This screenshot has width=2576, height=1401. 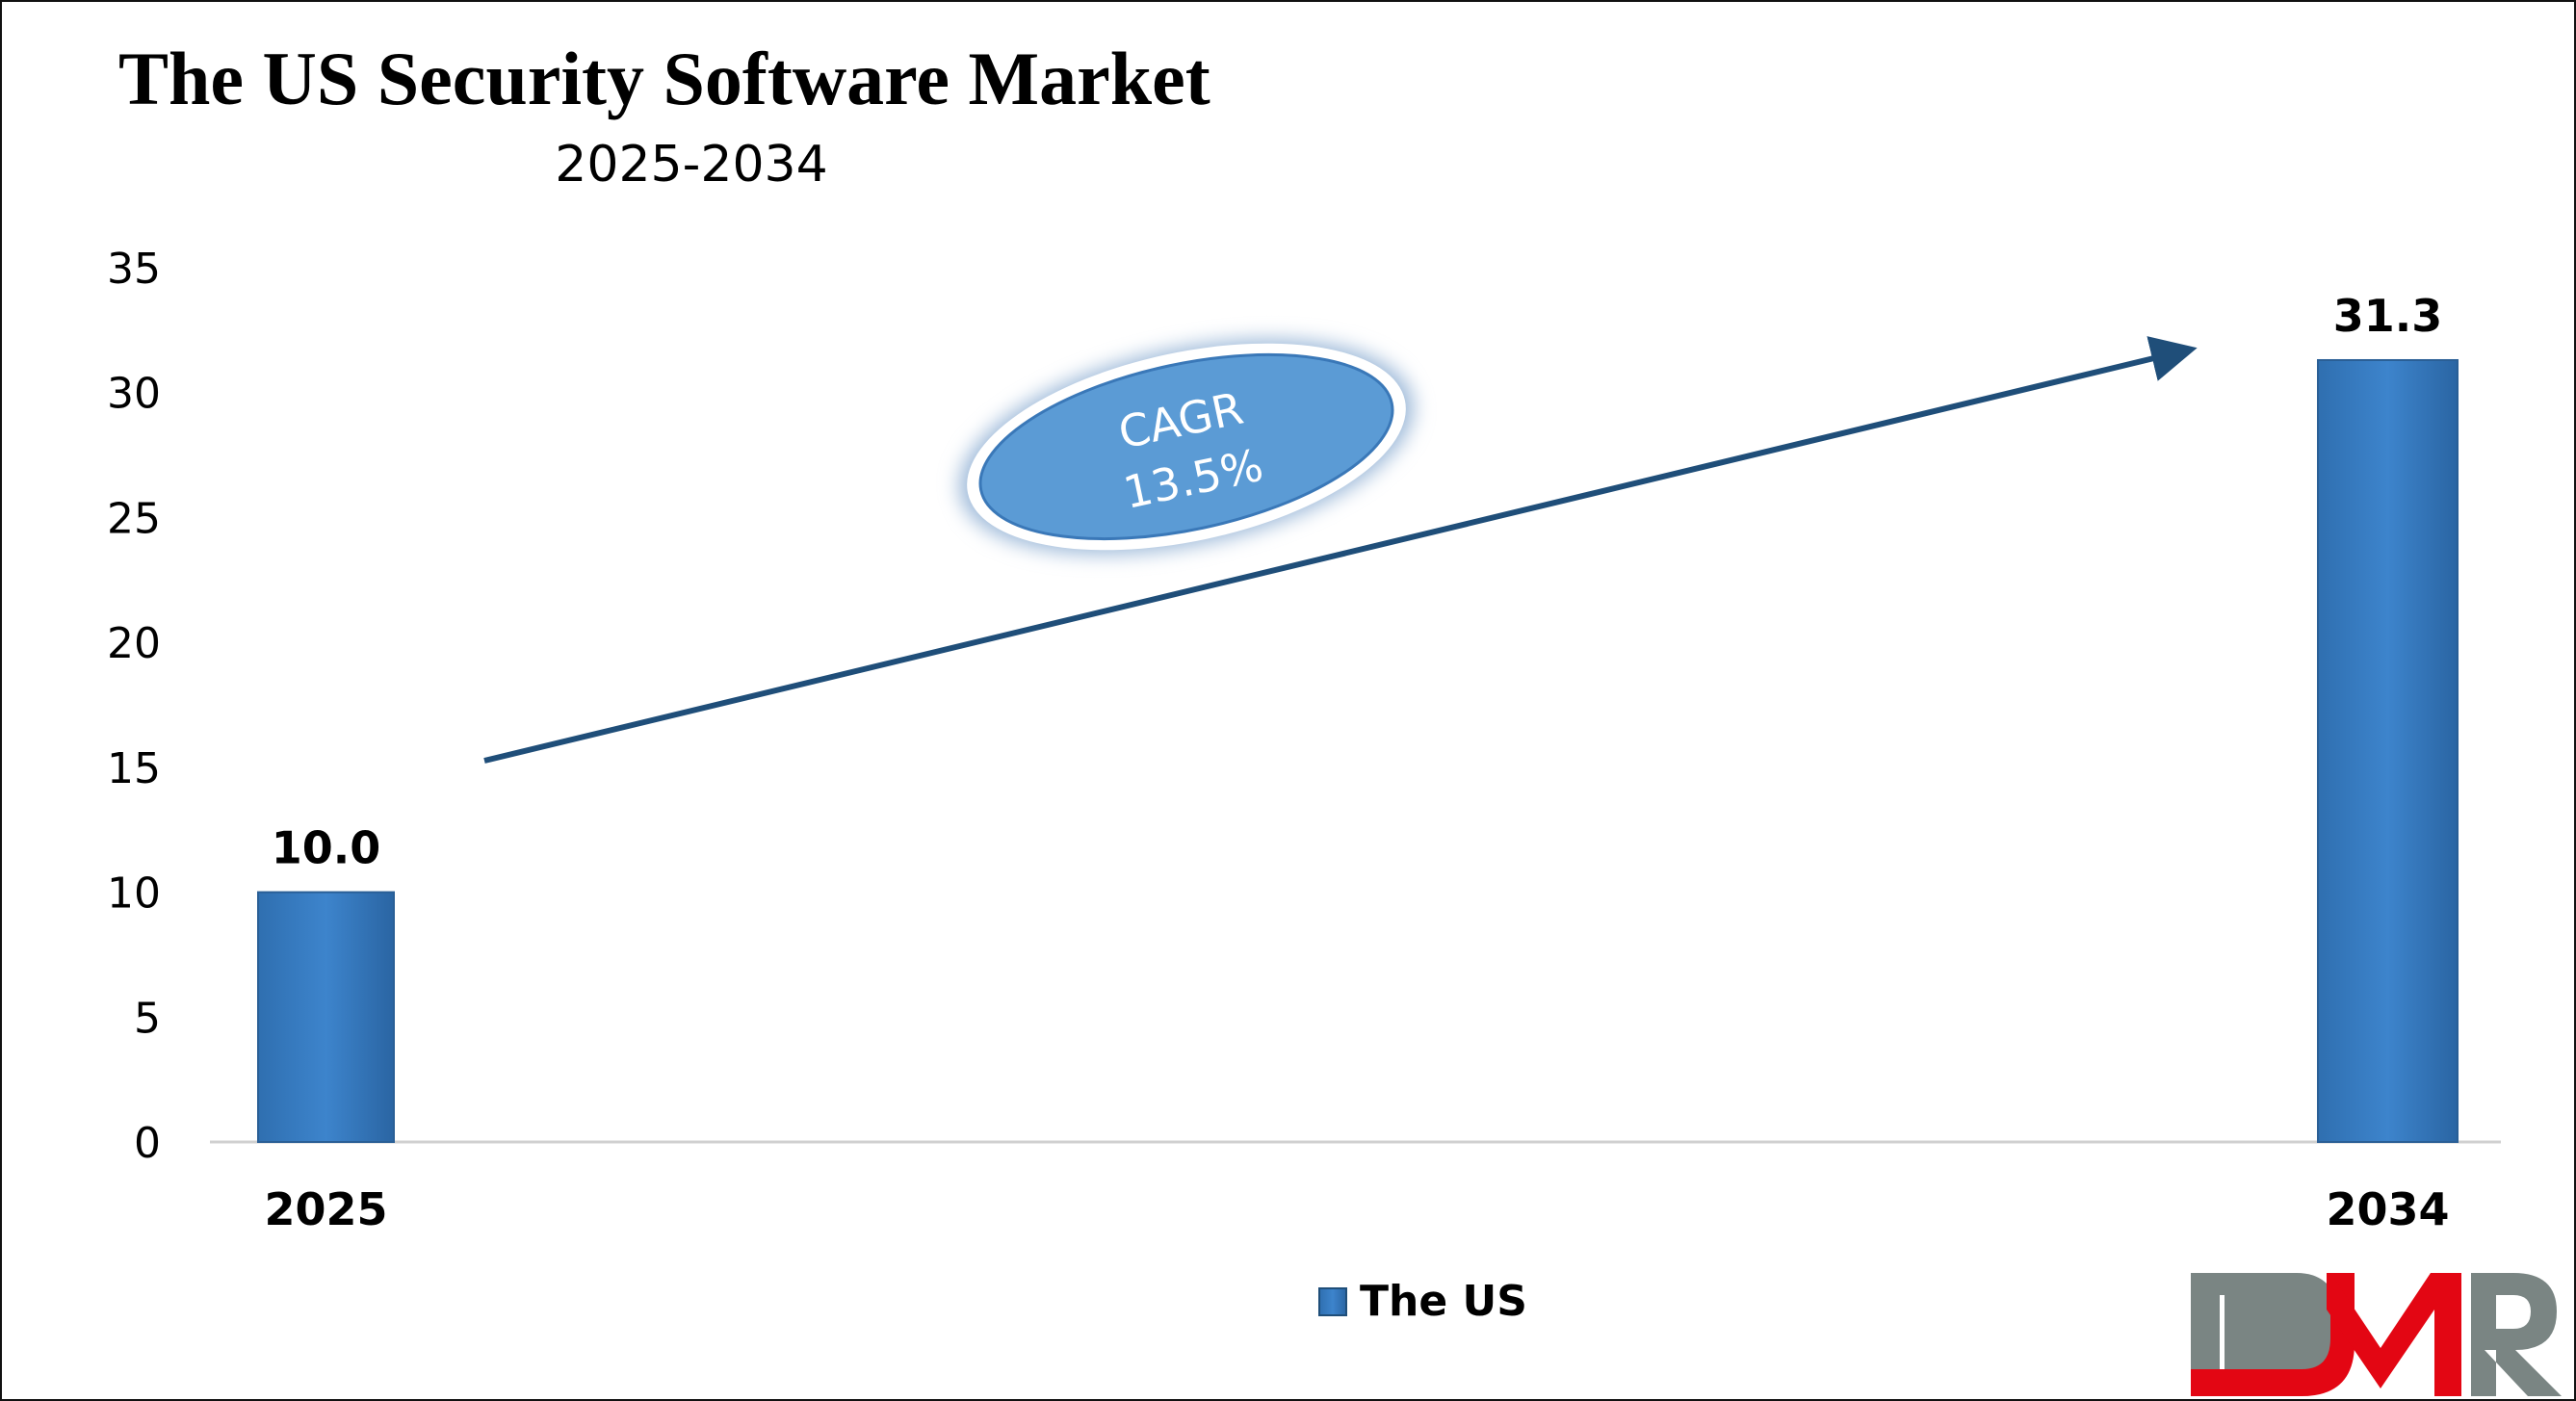 What do you see at coordinates (2388, 751) in the screenshot?
I see `bar-2034` at bounding box center [2388, 751].